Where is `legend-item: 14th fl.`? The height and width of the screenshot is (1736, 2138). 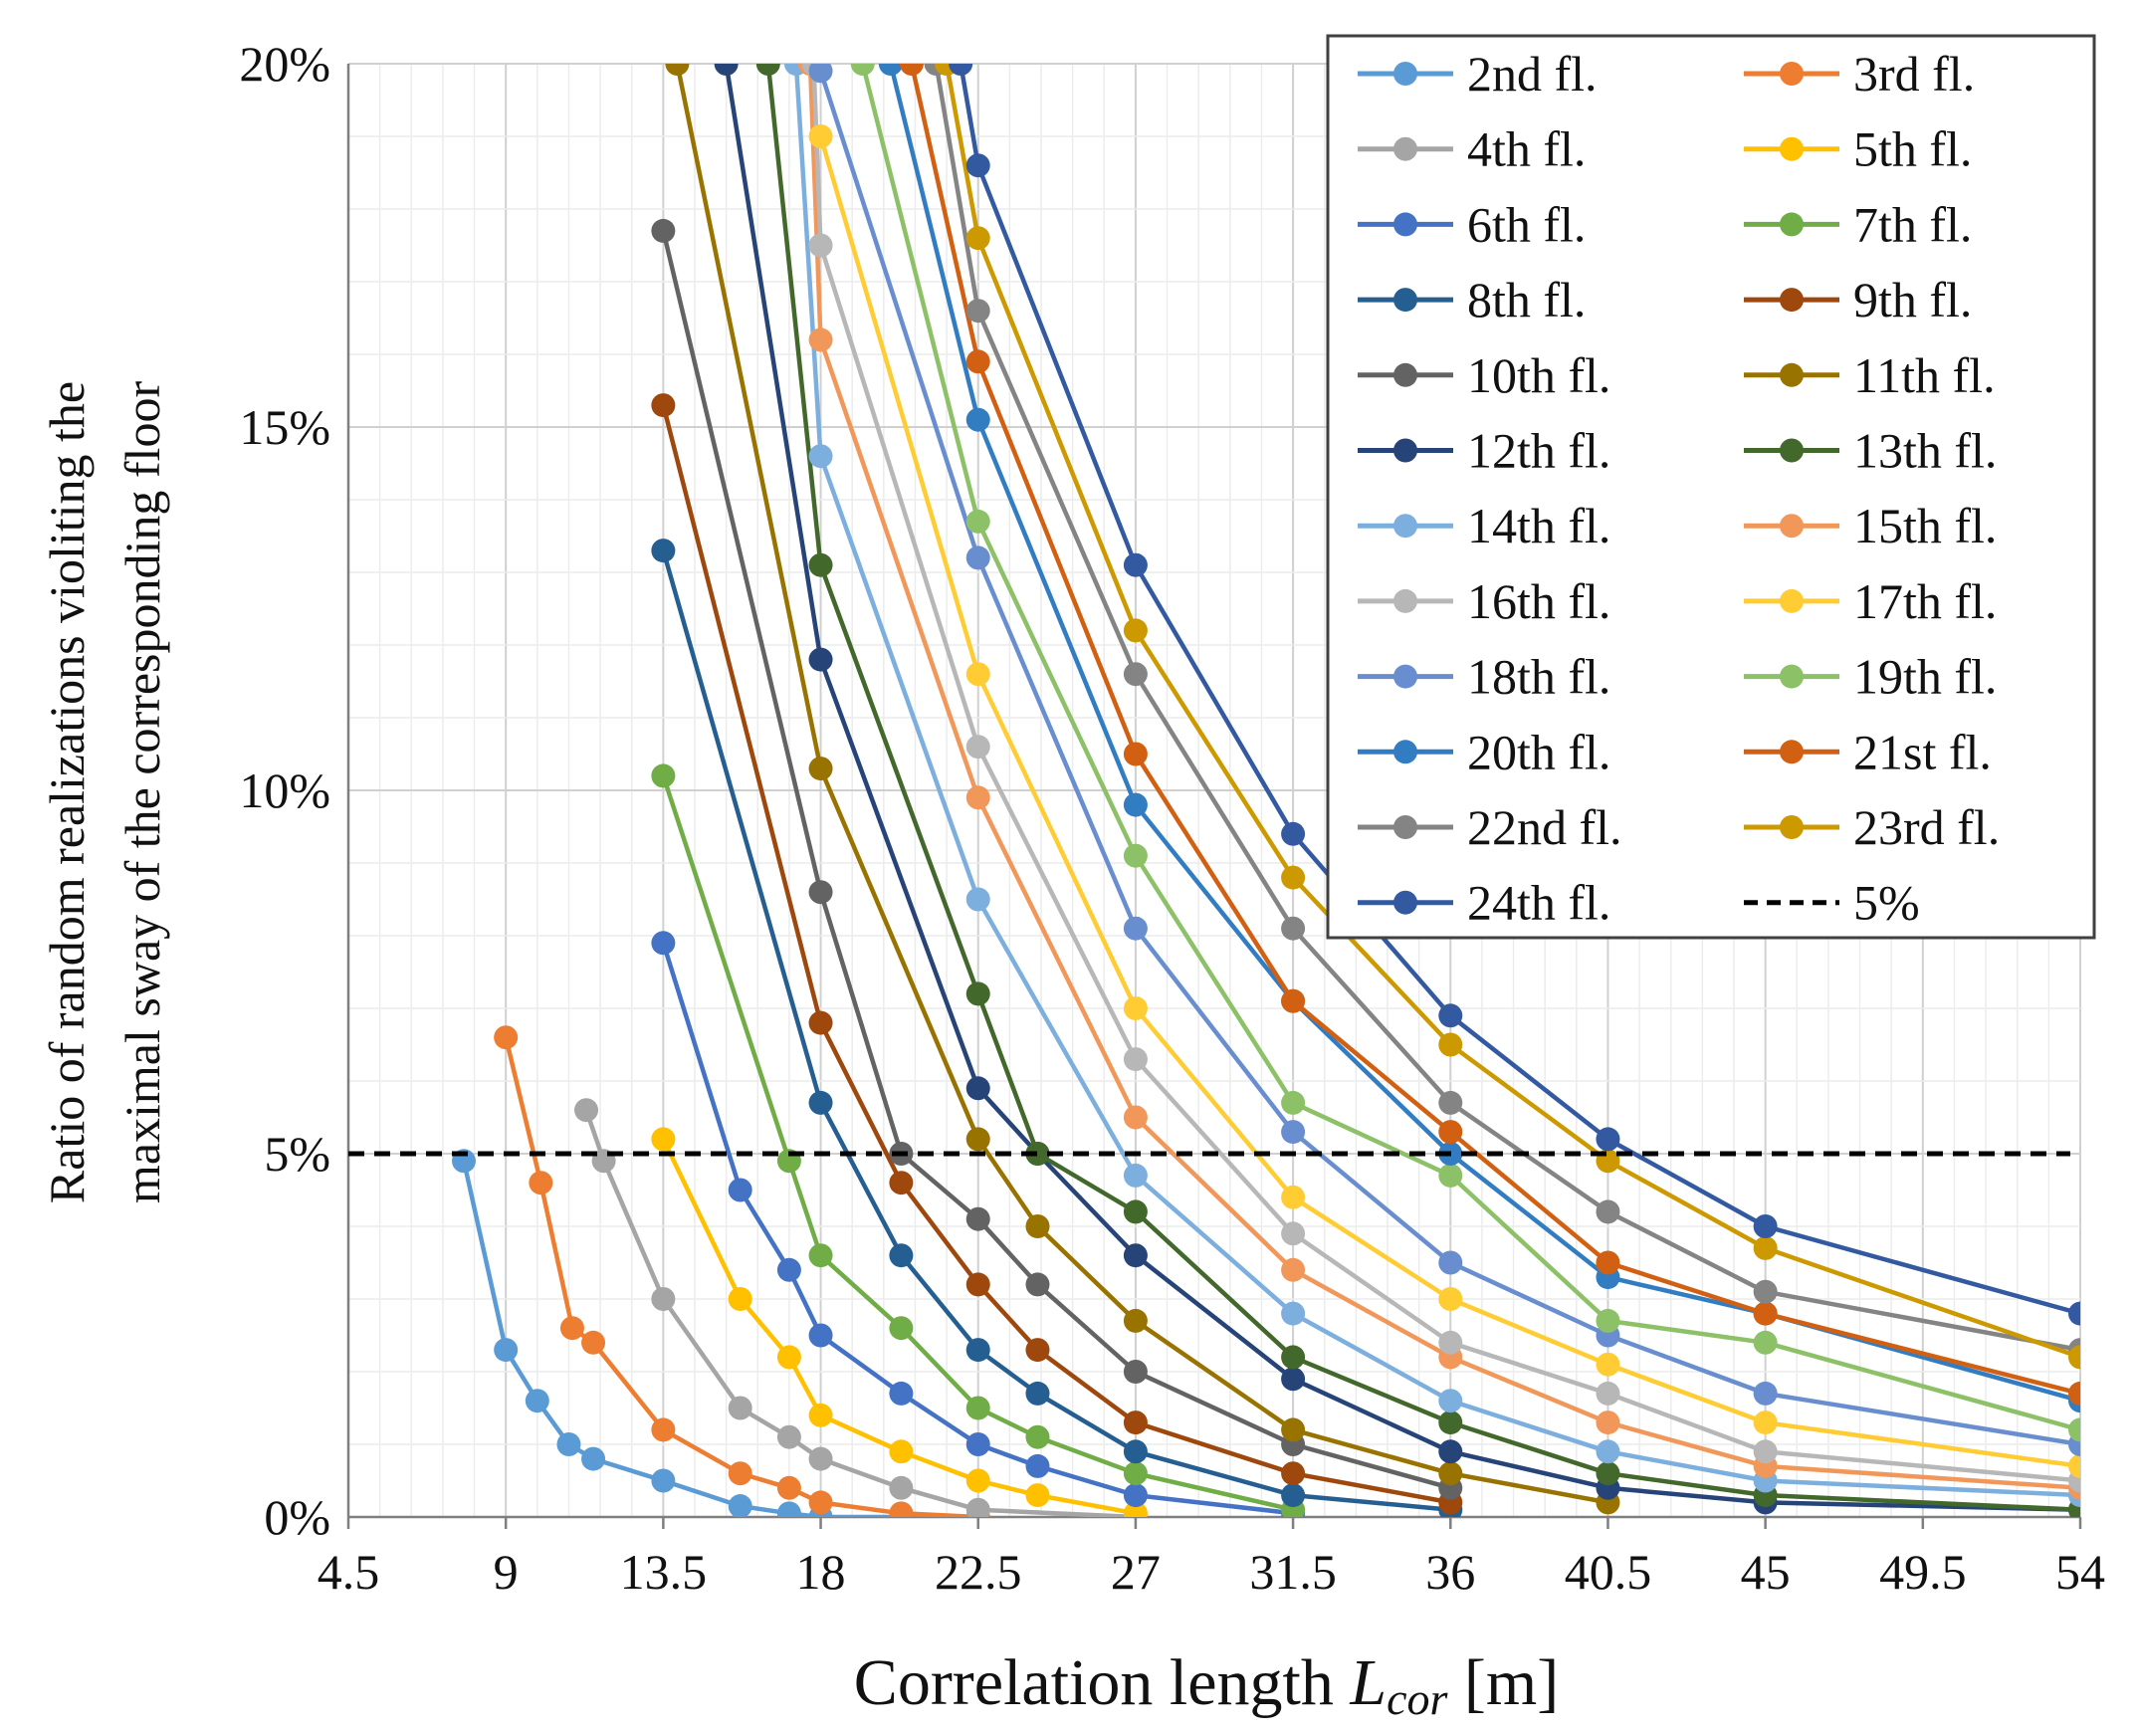 legend-item: 14th fl. is located at coordinates (1484, 526).